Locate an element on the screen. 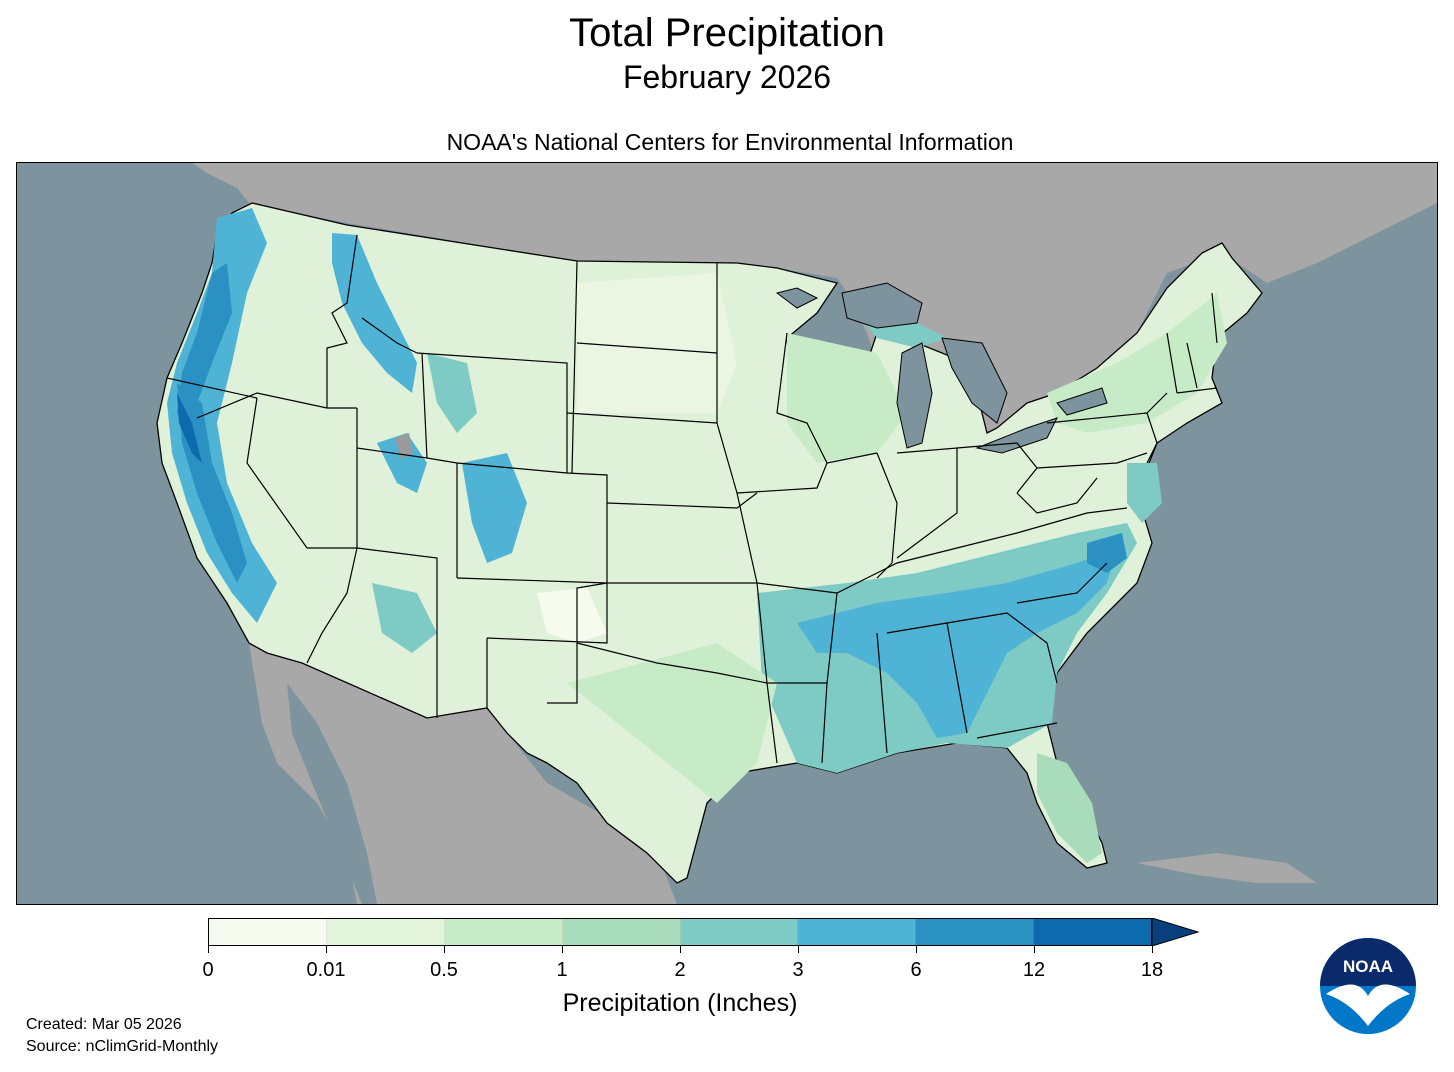 Image resolution: width=1454 pixels, height=1072 pixels. noaa-logo: NOAA is located at coordinates (1368, 986).